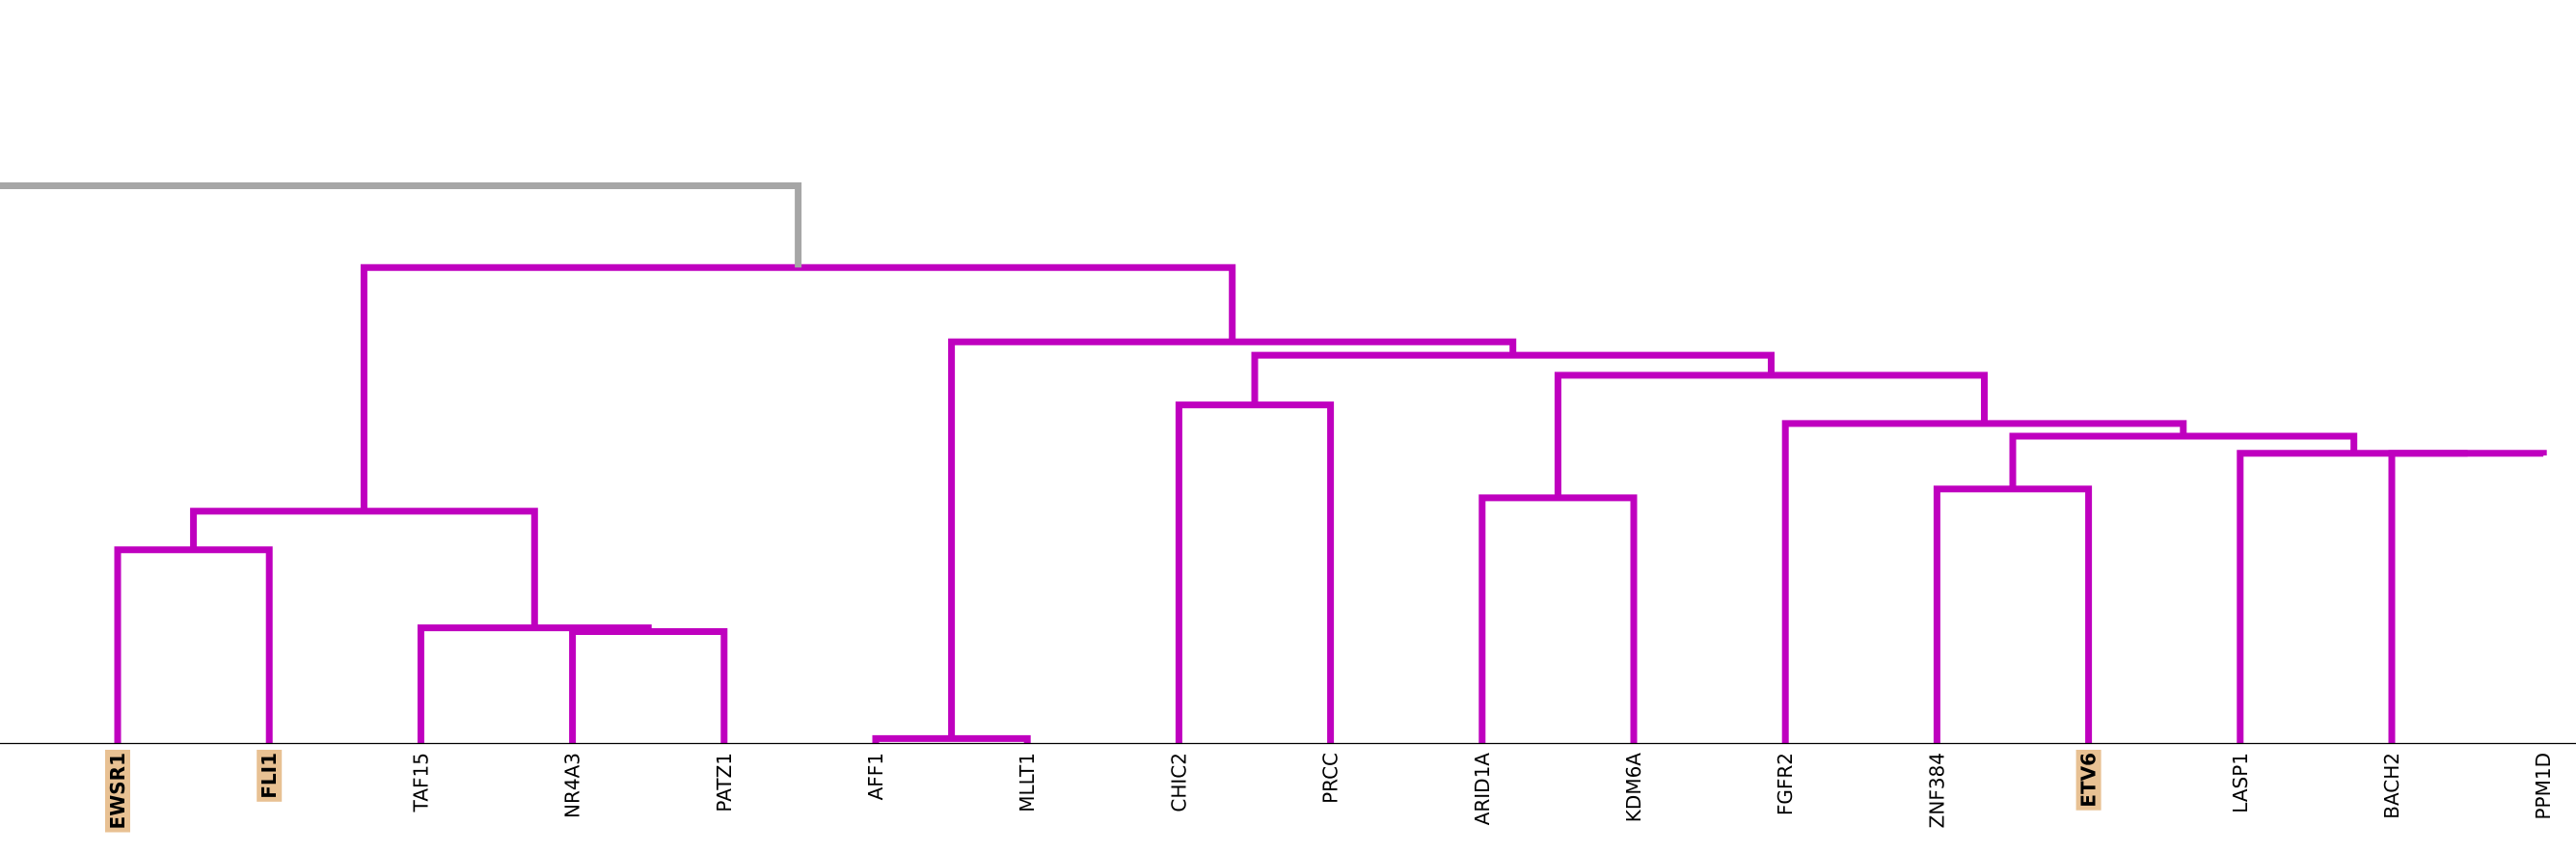 Image resolution: width=2576 pixels, height=854 pixels. I want to click on leaf-label: KDM6A, so click(1633, 787).